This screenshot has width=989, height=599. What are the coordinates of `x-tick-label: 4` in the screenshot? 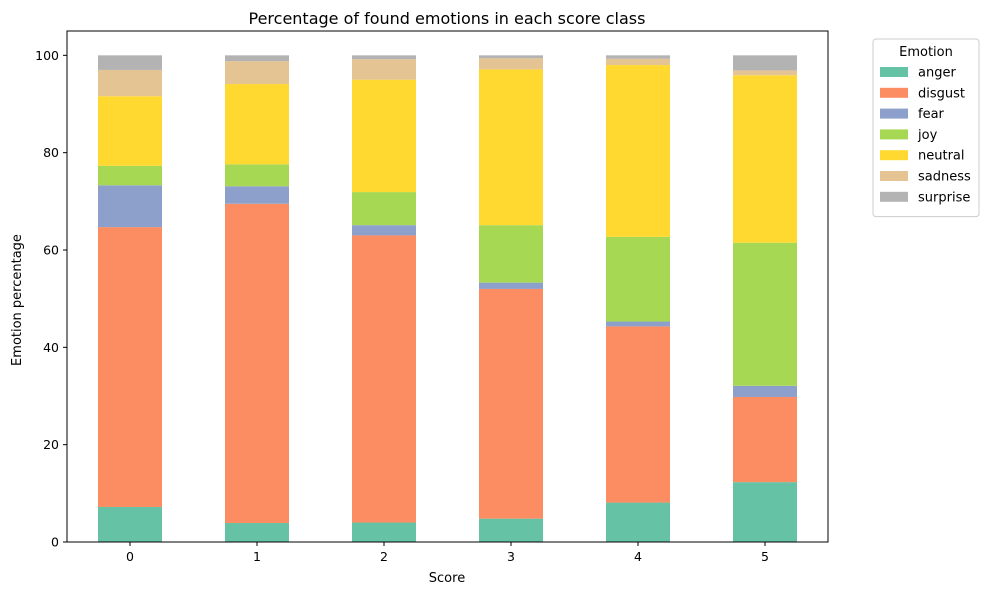 It's located at (638, 556).